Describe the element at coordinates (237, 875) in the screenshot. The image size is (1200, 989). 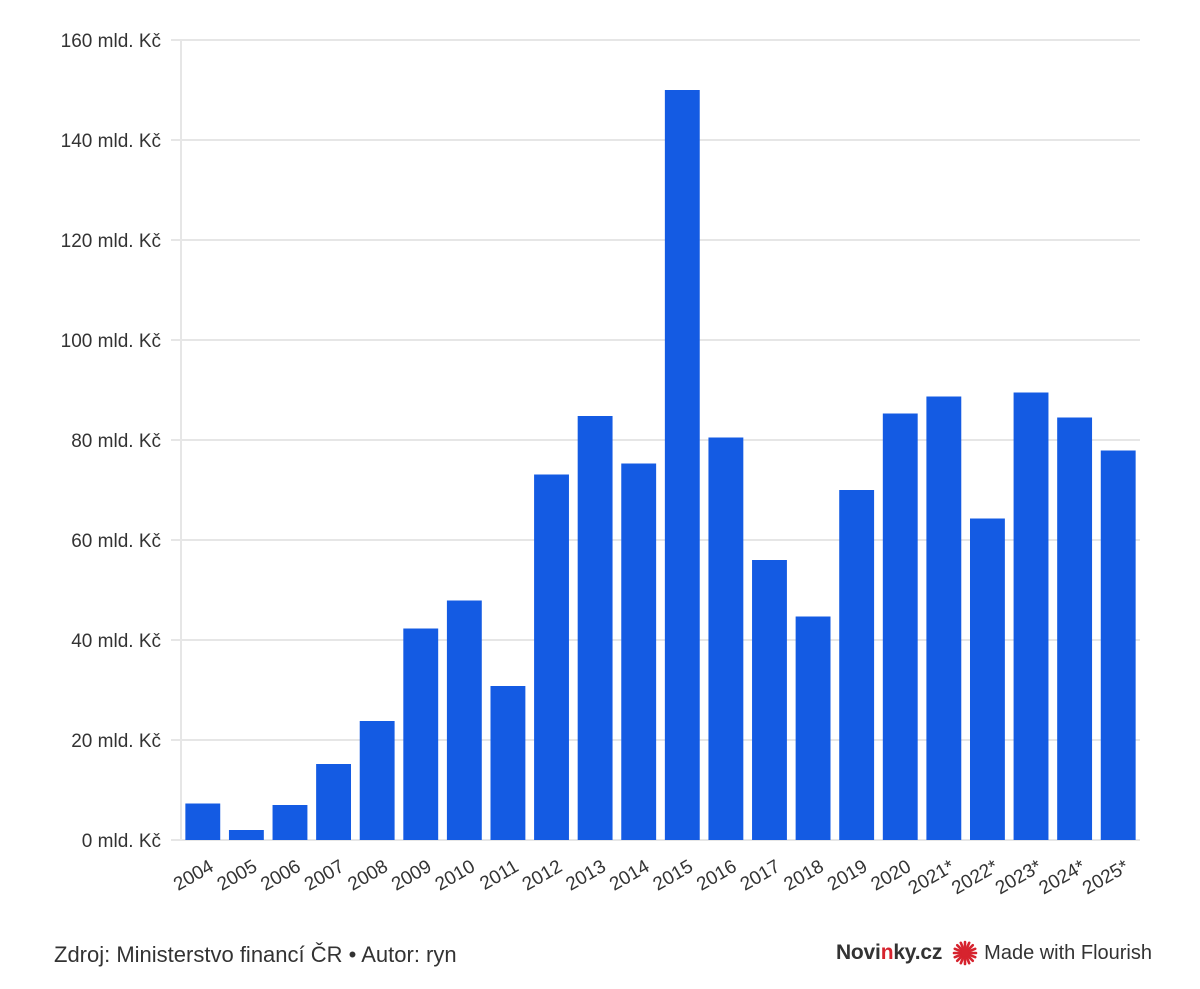
I see `x-tick-label: 2005` at that location.